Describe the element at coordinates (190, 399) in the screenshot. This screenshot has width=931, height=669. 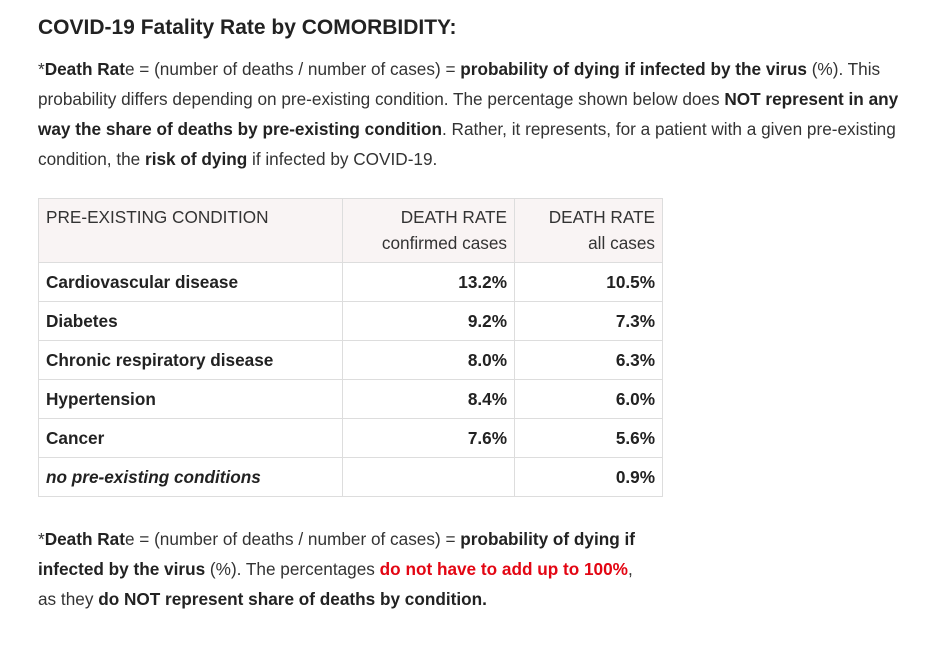
I see `condition-cell: Hypertension` at that location.